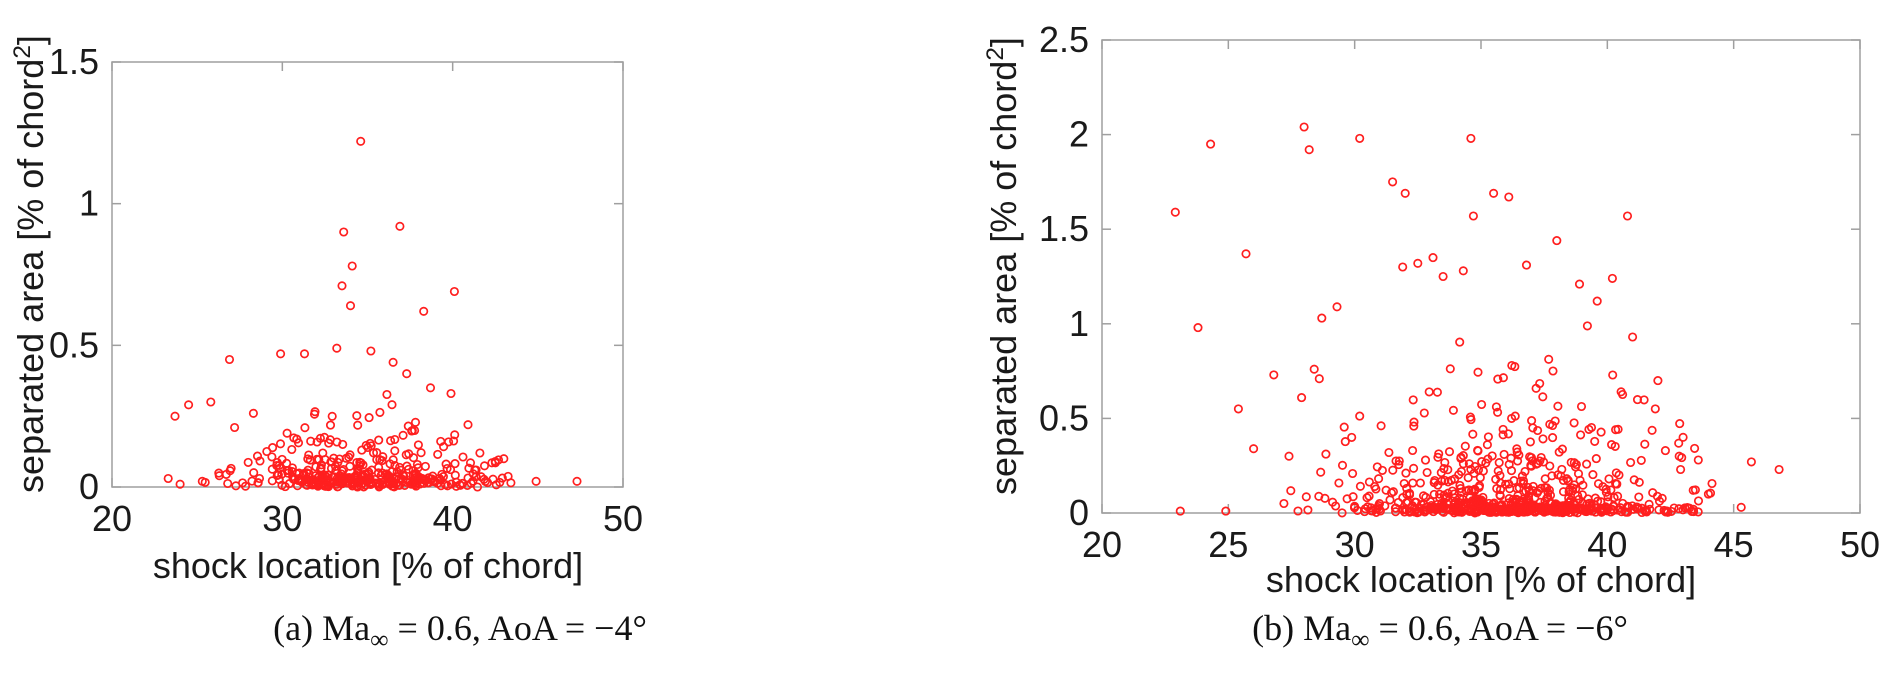  Describe the element at coordinates (1302, 628) in the screenshot. I see `caption-b-prefix: (b) Ma` at that location.